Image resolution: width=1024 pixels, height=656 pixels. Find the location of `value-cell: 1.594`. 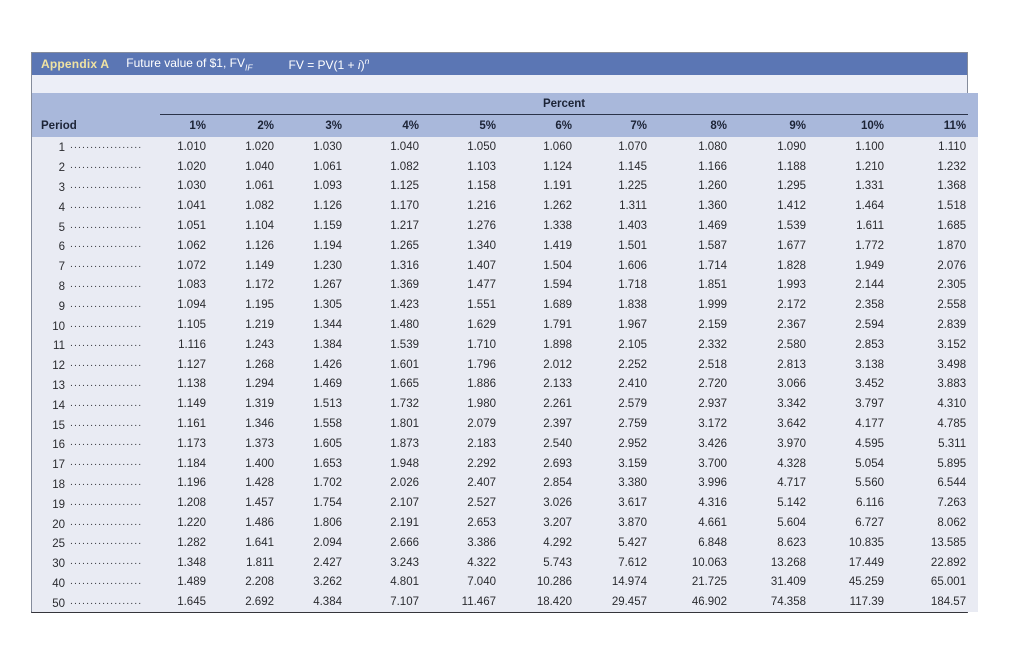

value-cell: 1.594 is located at coordinates (557, 285).